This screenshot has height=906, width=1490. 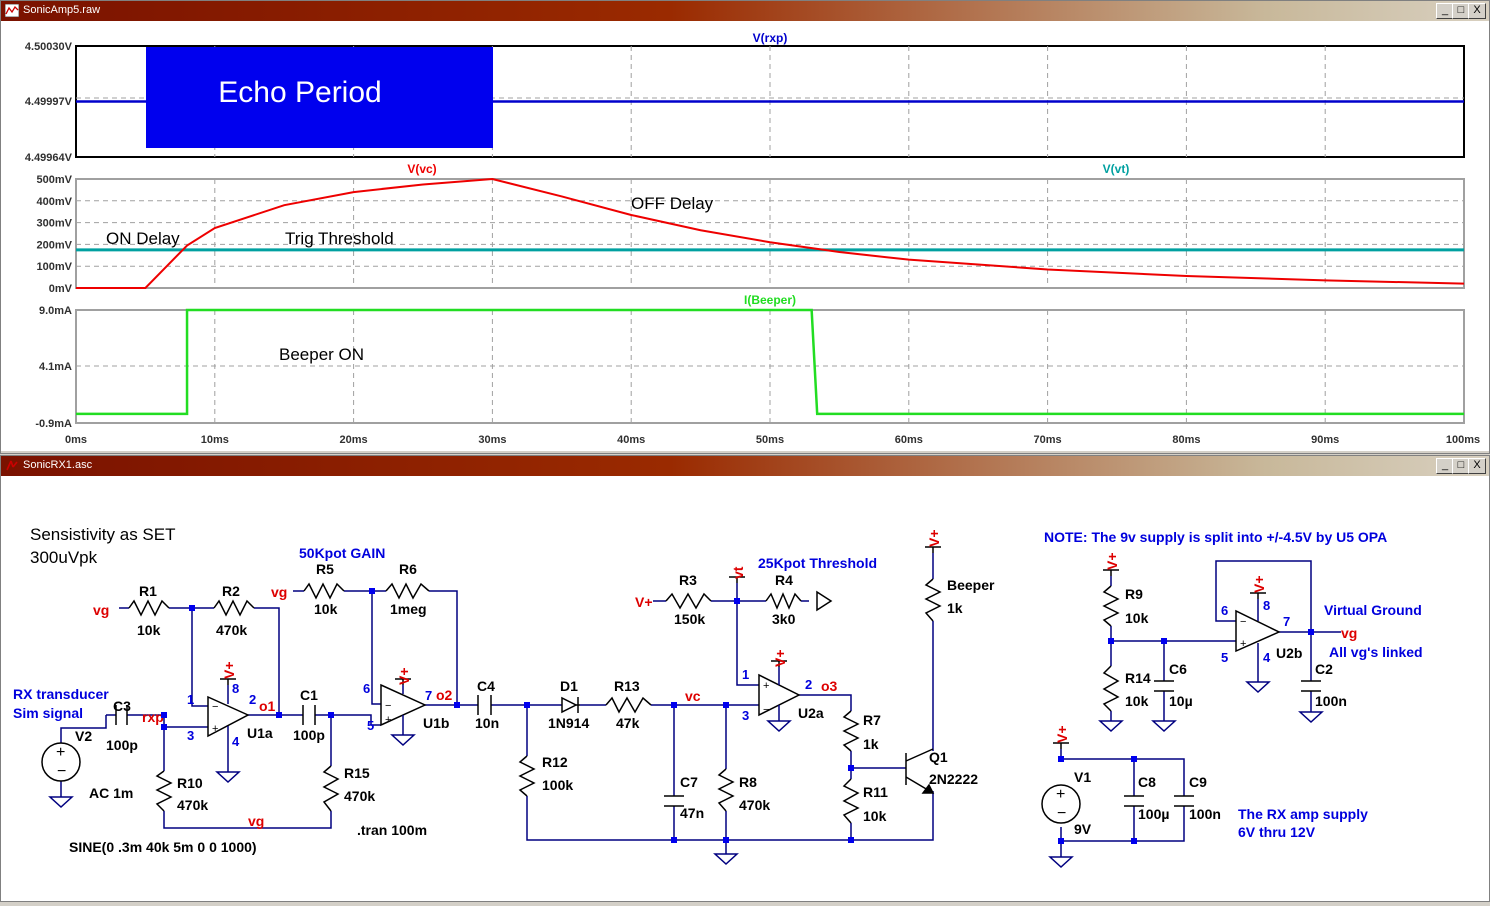 What do you see at coordinates (1259, 584) in the screenshot?
I see `net-vplus-u2b: V+` at bounding box center [1259, 584].